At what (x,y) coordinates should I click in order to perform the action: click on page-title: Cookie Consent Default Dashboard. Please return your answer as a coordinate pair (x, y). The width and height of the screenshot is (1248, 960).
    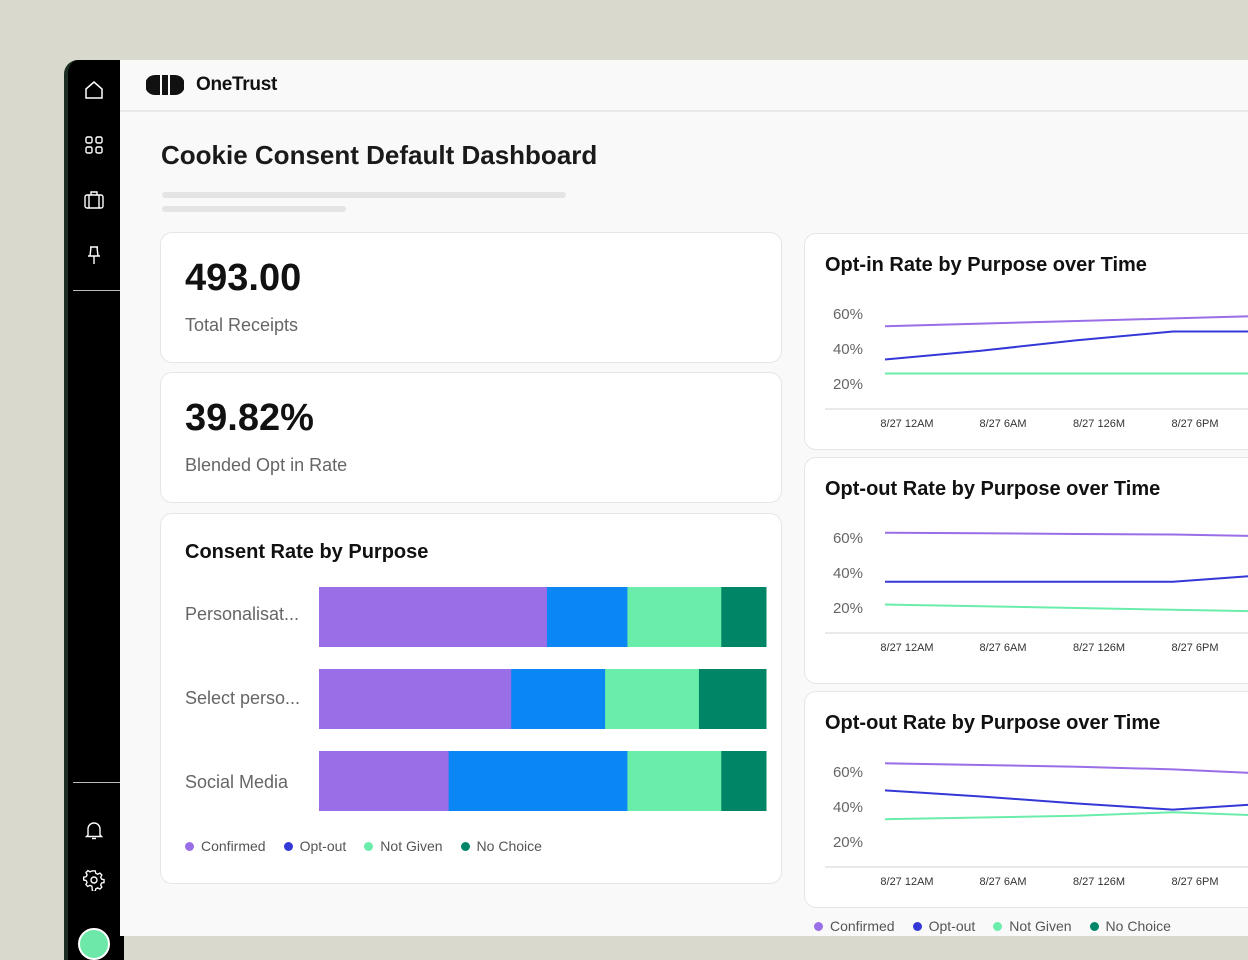
    Looking at the image, I should click on (379, 155).